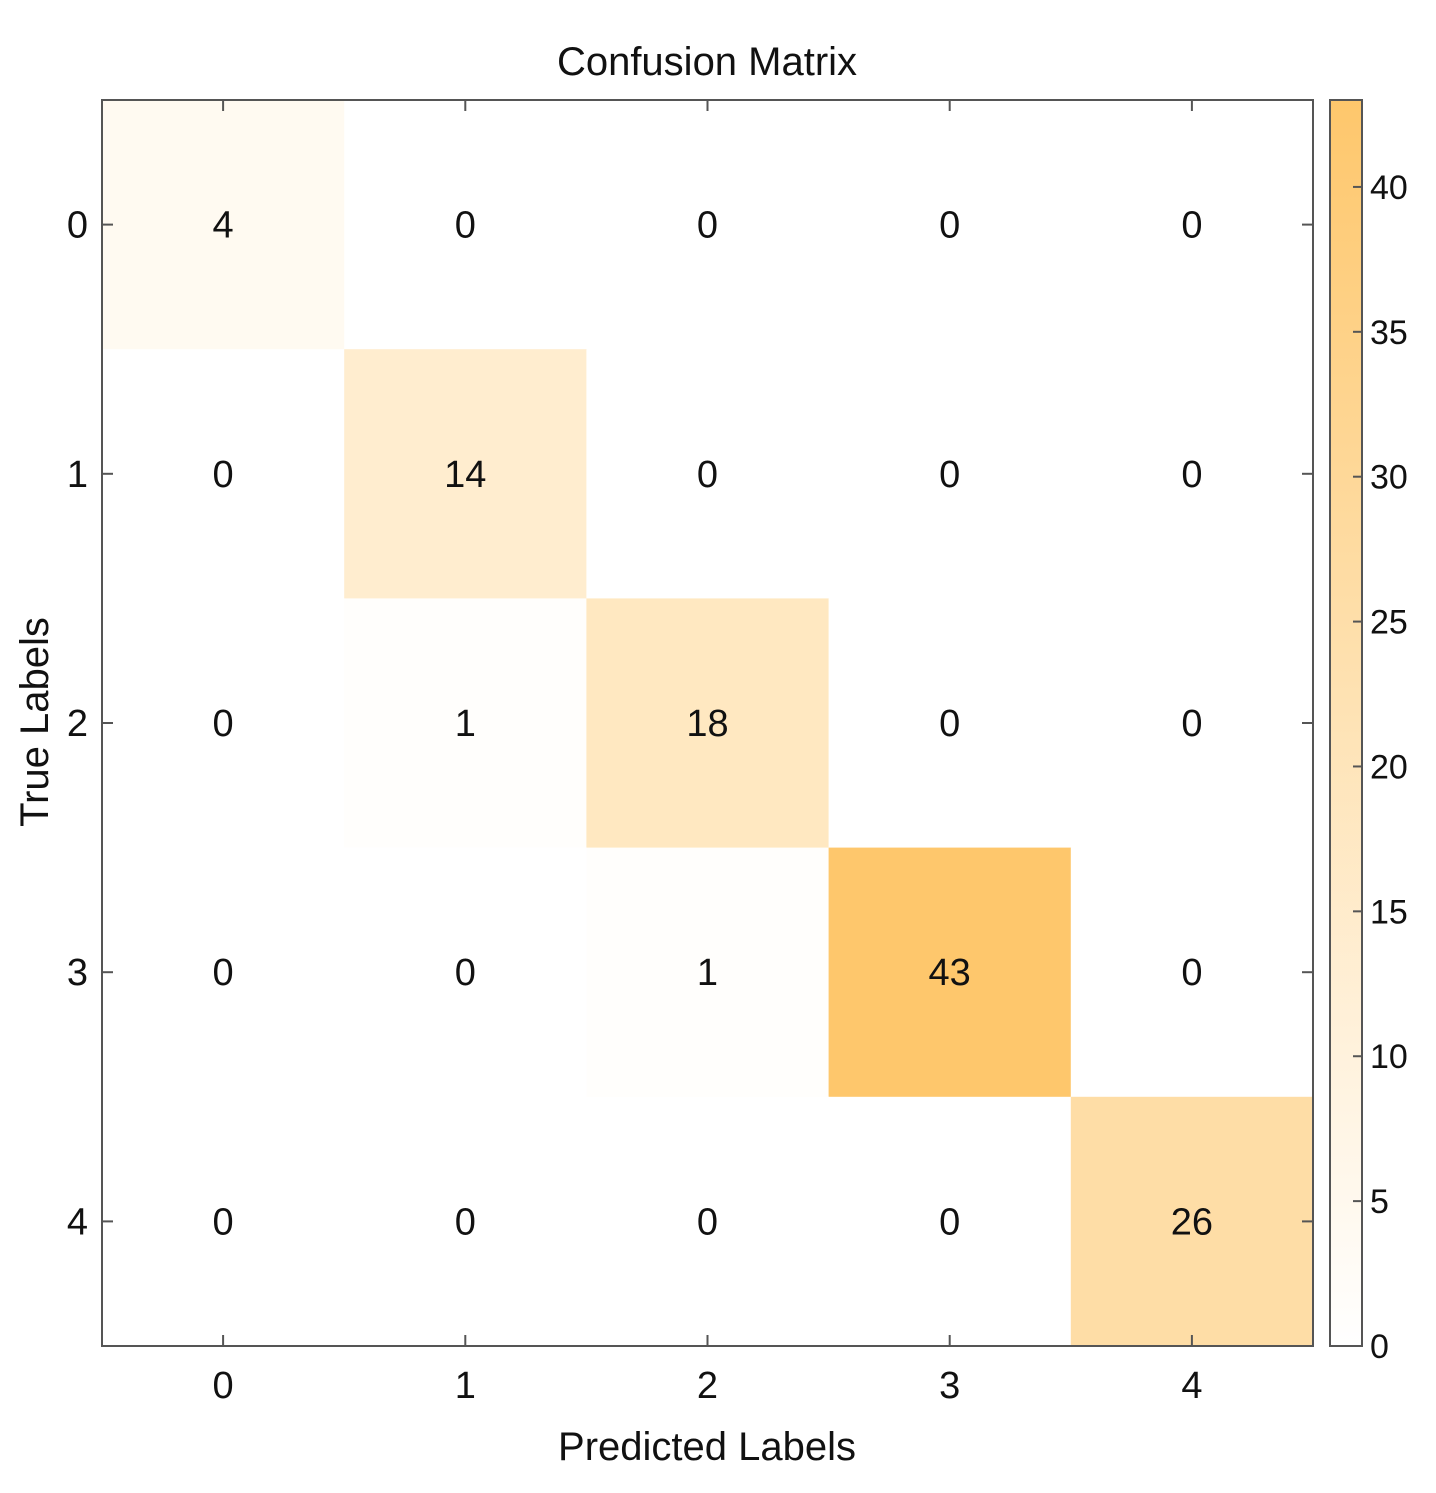  I want to click on cell-value-label: 43, so click(950, 973).